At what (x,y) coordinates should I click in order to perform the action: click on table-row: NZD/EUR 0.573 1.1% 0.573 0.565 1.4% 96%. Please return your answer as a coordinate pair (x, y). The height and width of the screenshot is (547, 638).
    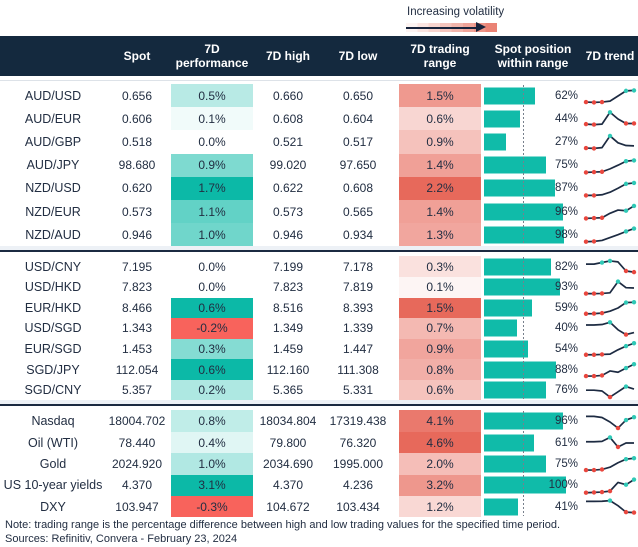
    Looking at the image, I should click on (319, 211).